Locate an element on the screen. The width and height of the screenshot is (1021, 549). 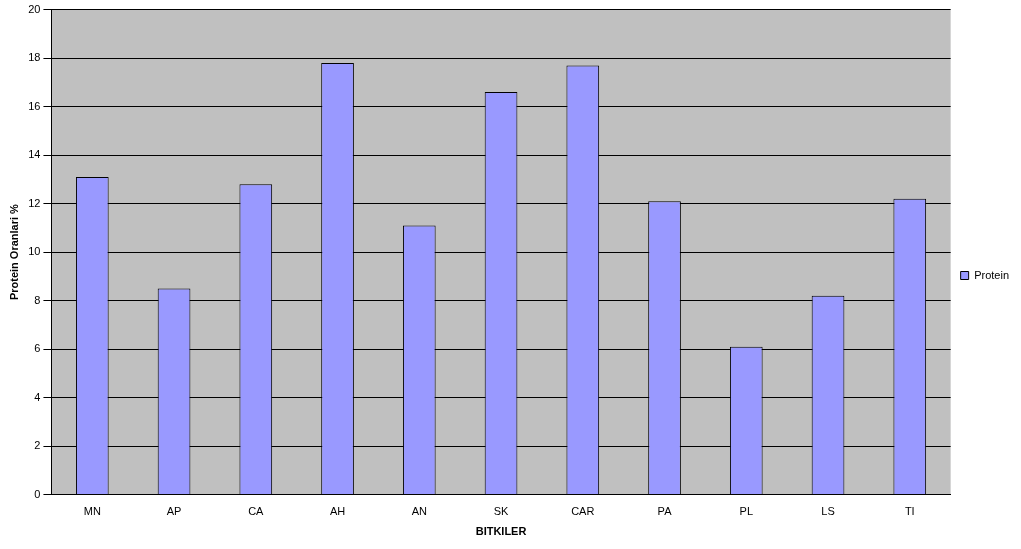
y-tick-label: 10 is located at coordinates (34, 251).